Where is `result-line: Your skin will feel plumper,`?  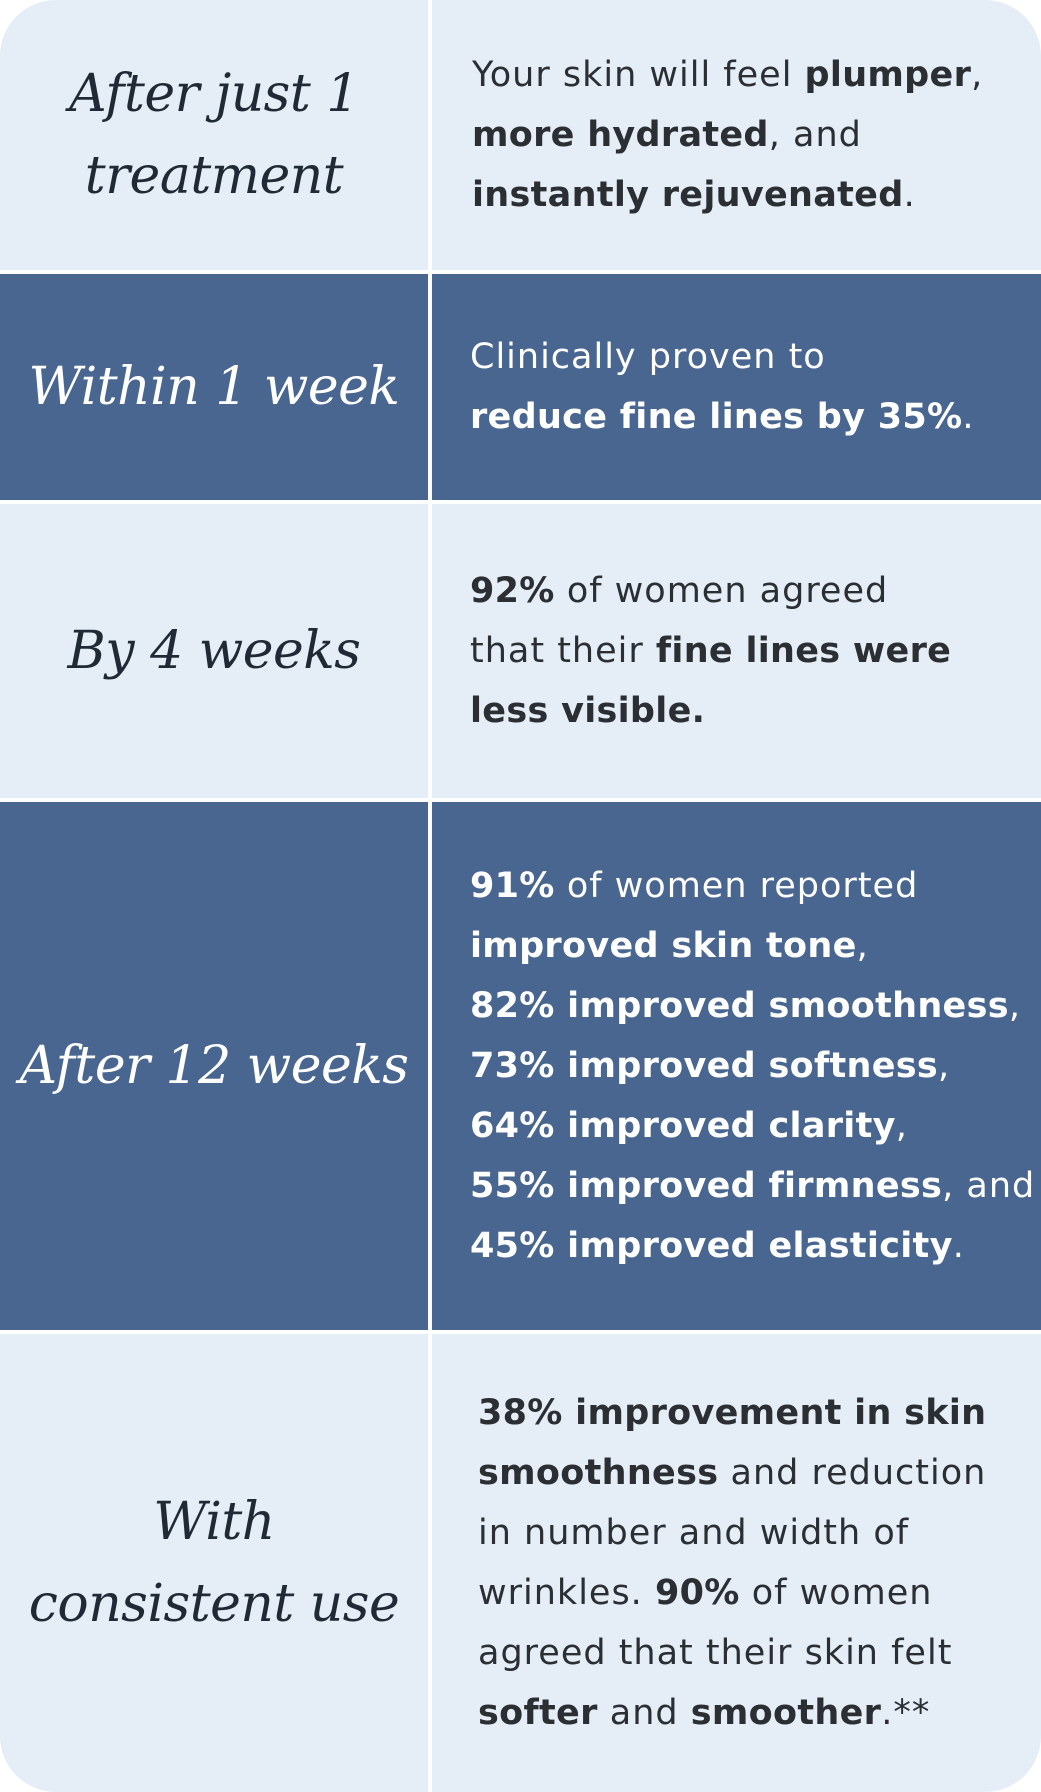
result-line: Your skin will feel plumper, is located at coordinates (728, 75).